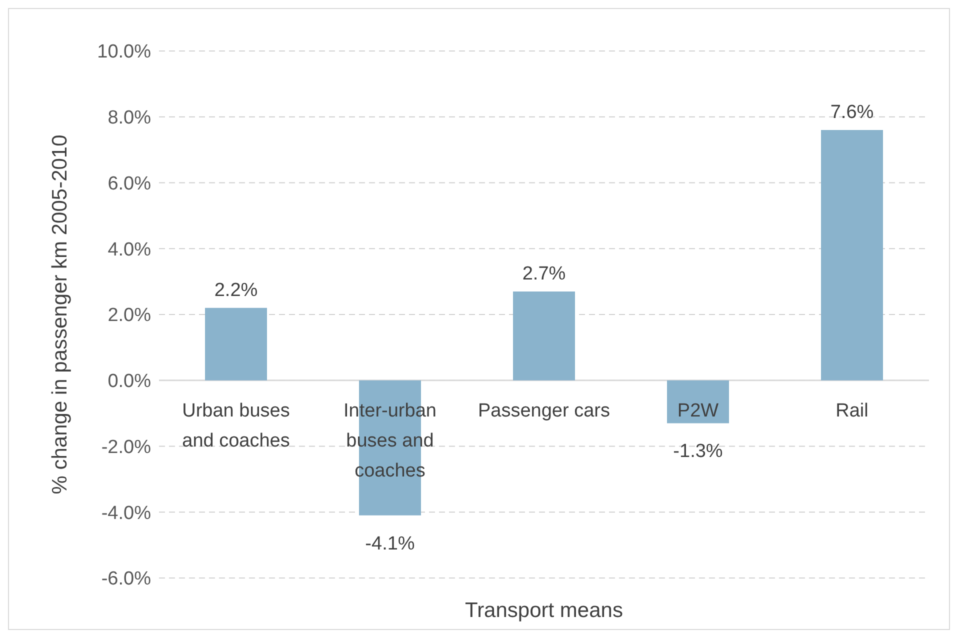 This screenshot has height=632, width=955. What do you see at coordinates (130, 183) in the screenshot?
I see `y-tick-label: 6.0%` at bounding box center [130, 183].